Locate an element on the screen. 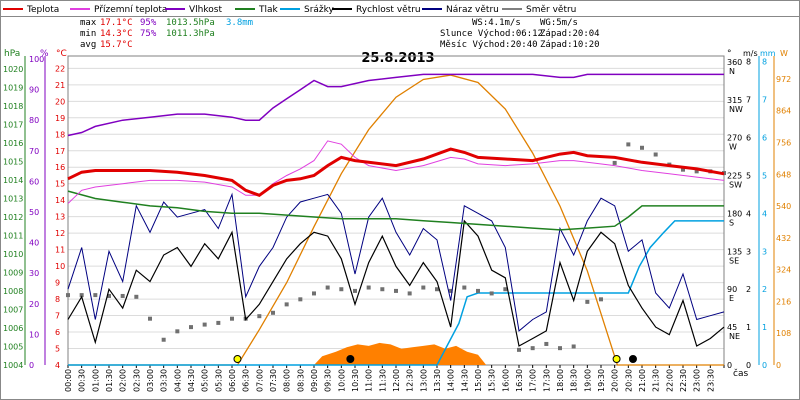 The height and width of the screenshot is (400, 800). x-tick-label: 09:00 is located at coordinates (314, 380).